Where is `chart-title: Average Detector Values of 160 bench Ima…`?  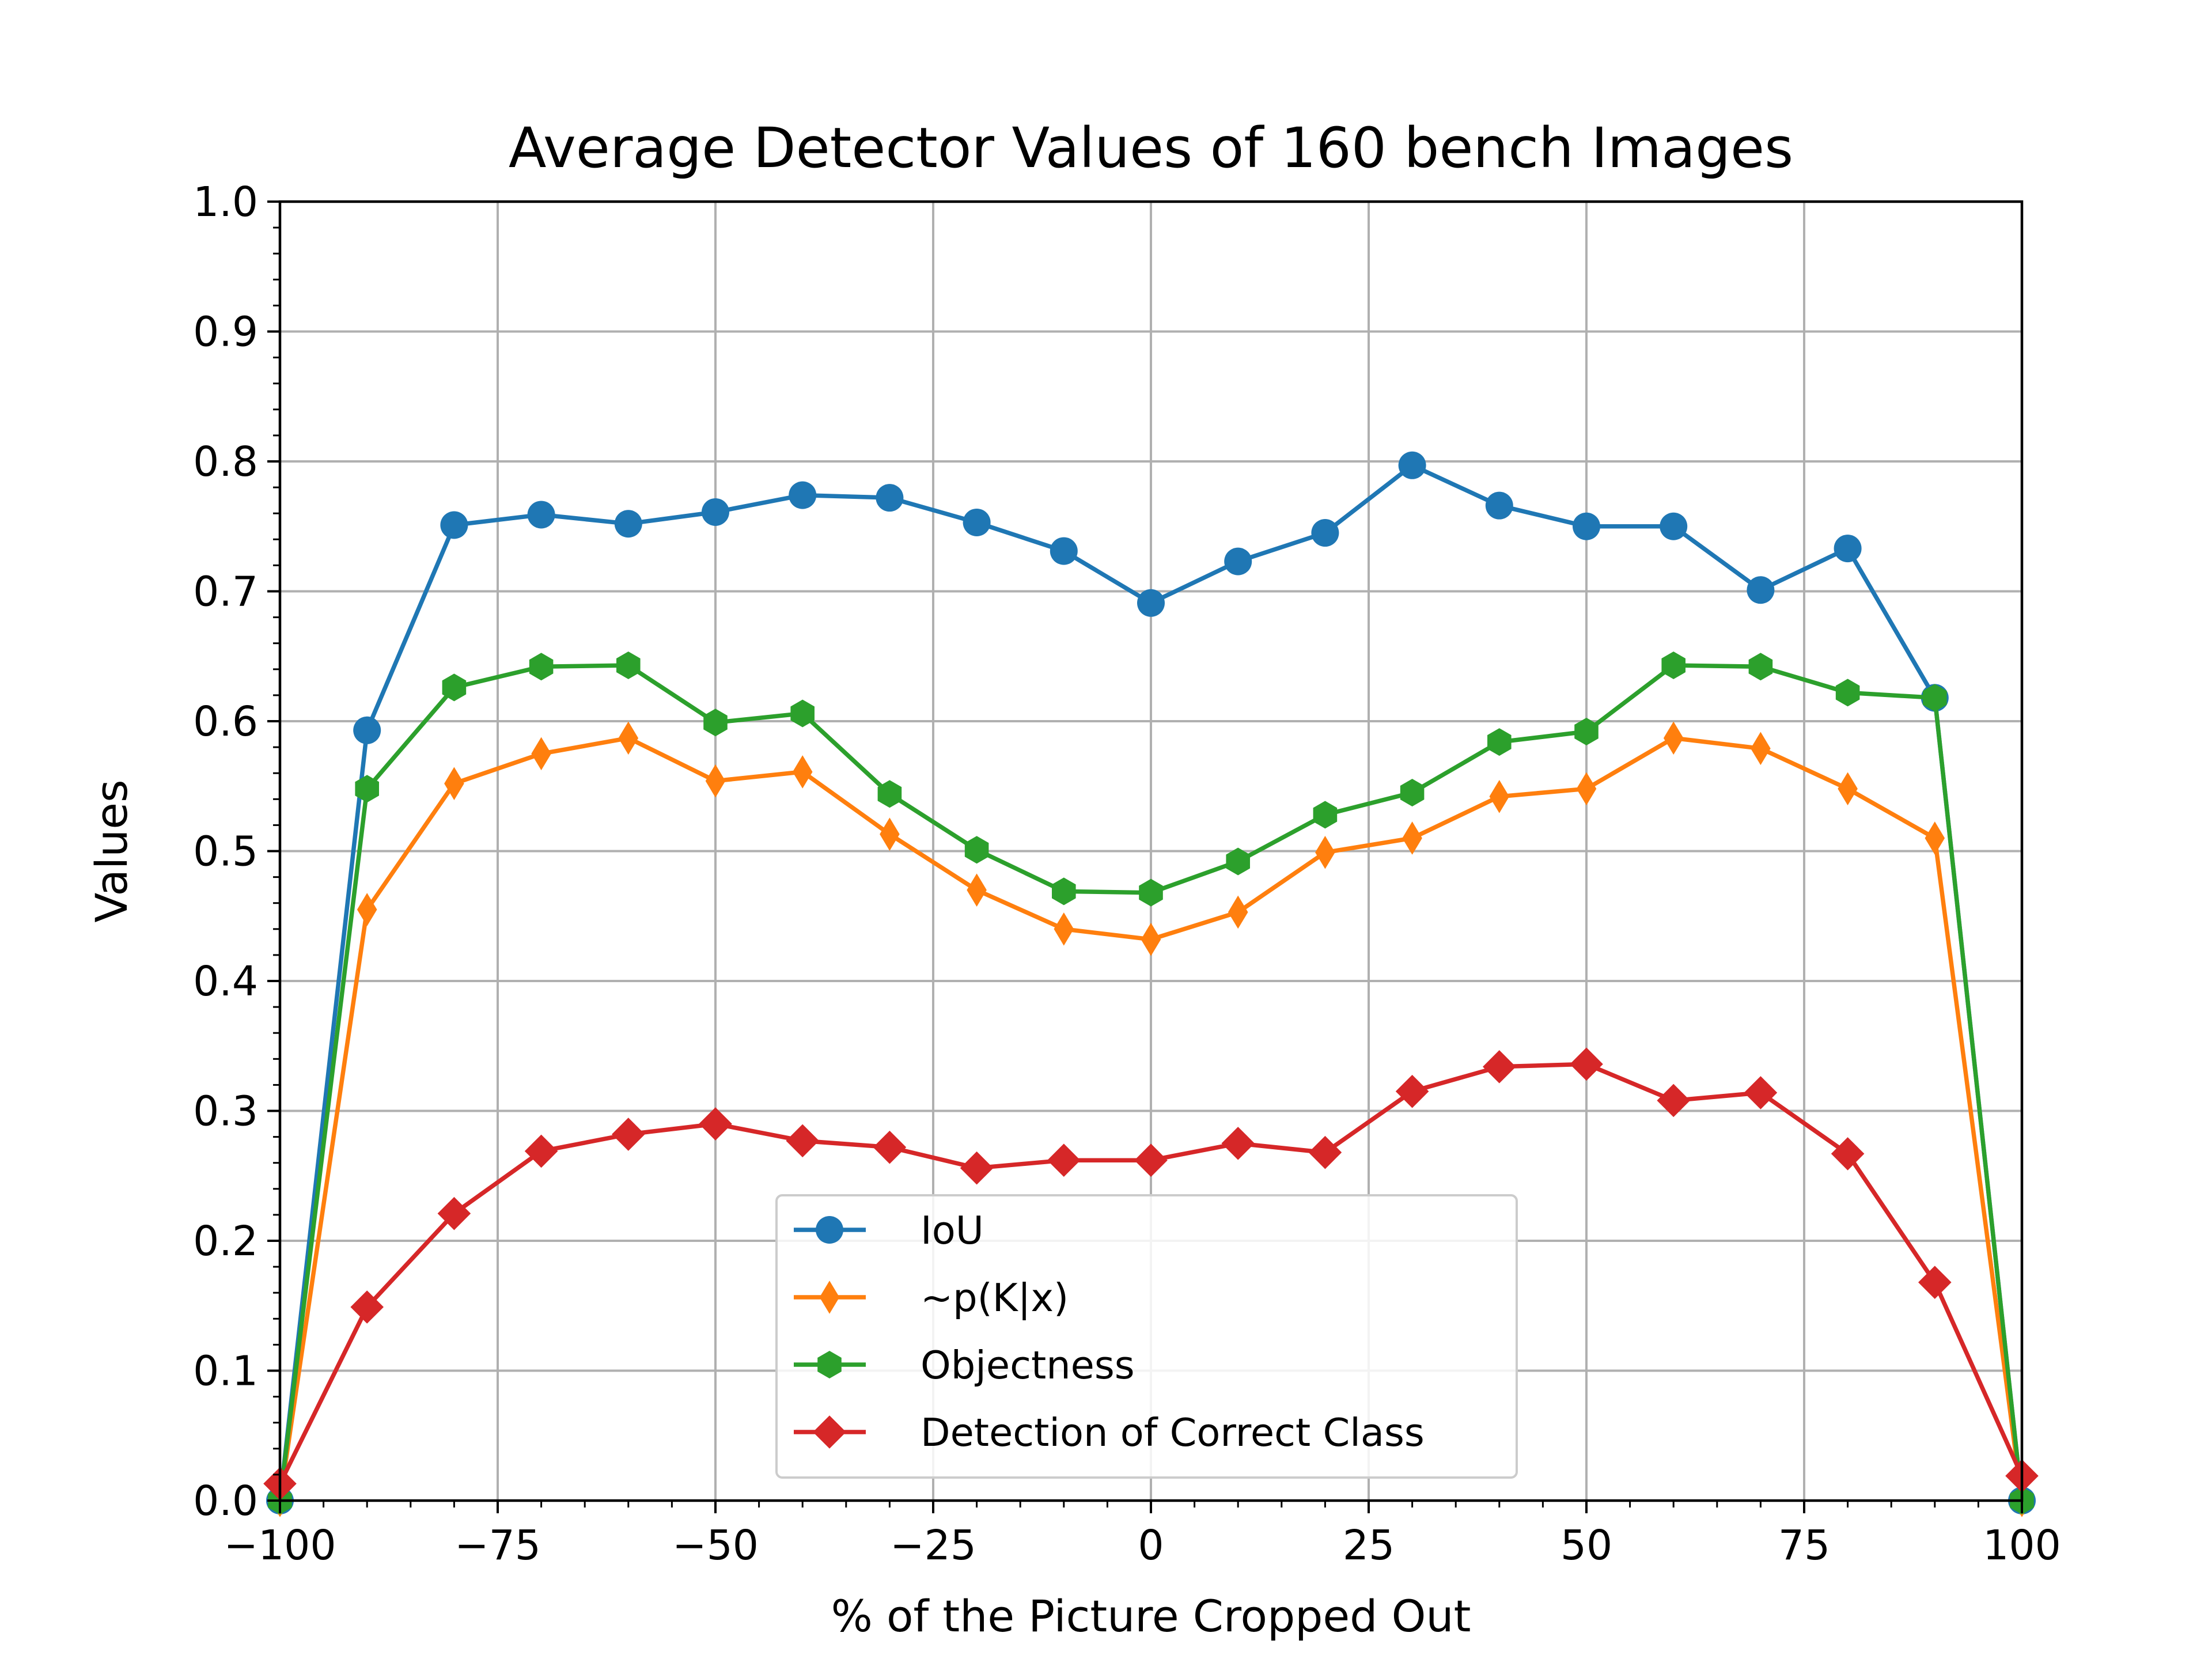 chart-title: Average Detector Values of 160 bench Ima… is located at coordinates (1151, 148).